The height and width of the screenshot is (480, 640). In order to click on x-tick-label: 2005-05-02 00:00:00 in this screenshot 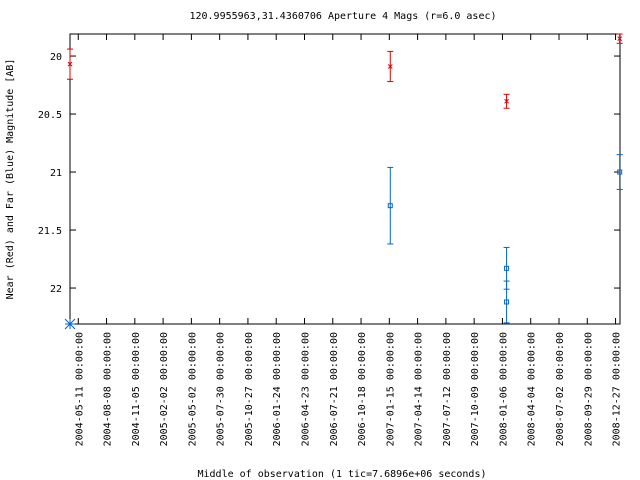, I will do `click(192, 389)`.